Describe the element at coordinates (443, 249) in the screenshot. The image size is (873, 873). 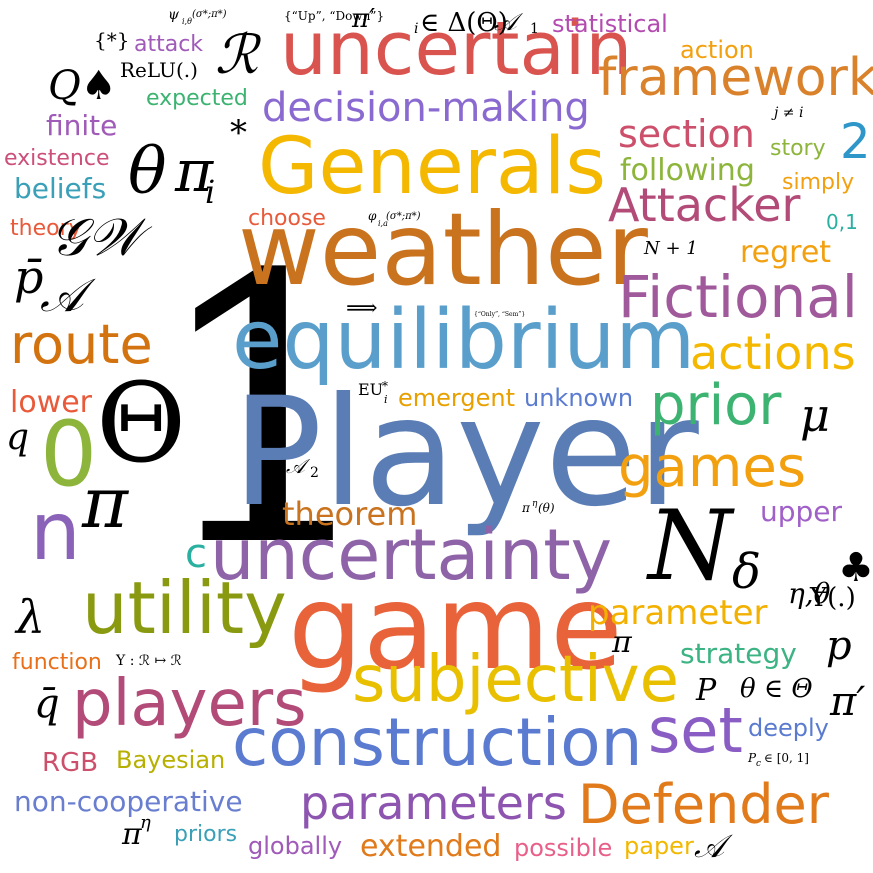
I see `cloud-word: weather` at that location.